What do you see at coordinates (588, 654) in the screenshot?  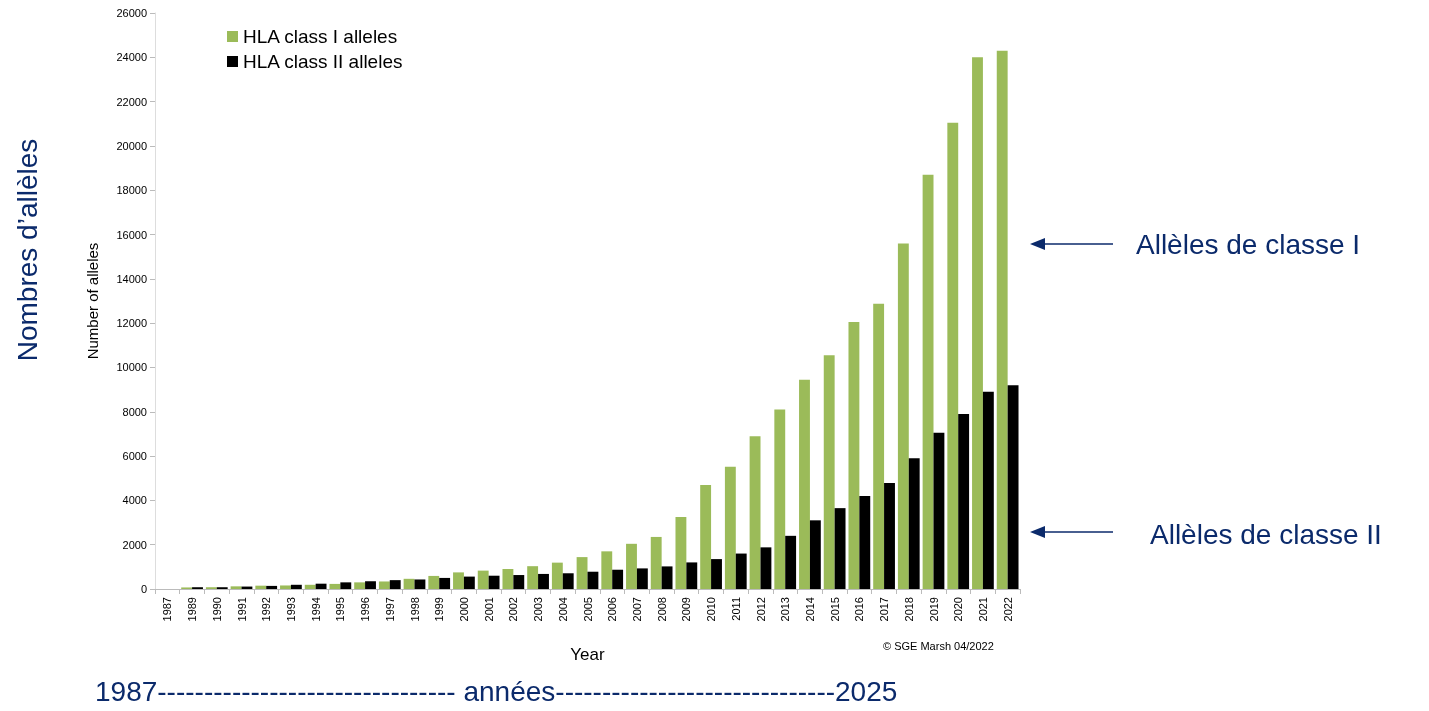 I see `x-axis-title: Year` at bounding box center [588, 654].